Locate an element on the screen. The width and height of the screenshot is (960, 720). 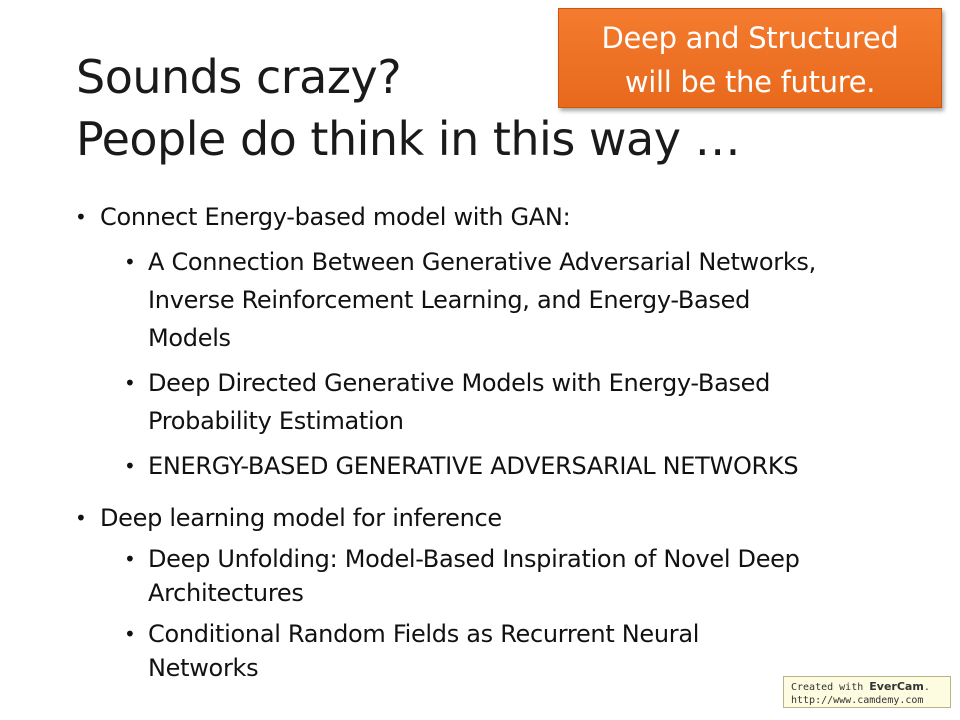
watermark-brand: EverCam is located at coordinates (896, 686).